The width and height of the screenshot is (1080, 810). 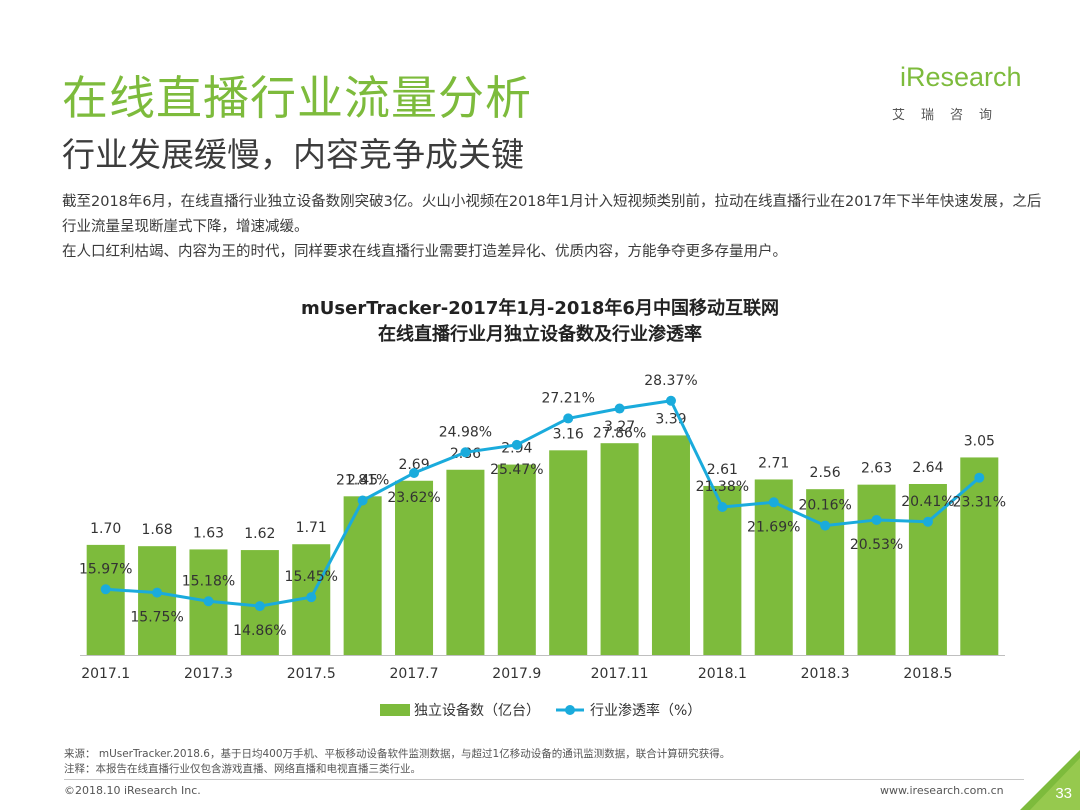 What do you see at coordinates (311, 528) in the screenshot?
I see `bar-value-label: 1.71` at bounding box center [311, 528].